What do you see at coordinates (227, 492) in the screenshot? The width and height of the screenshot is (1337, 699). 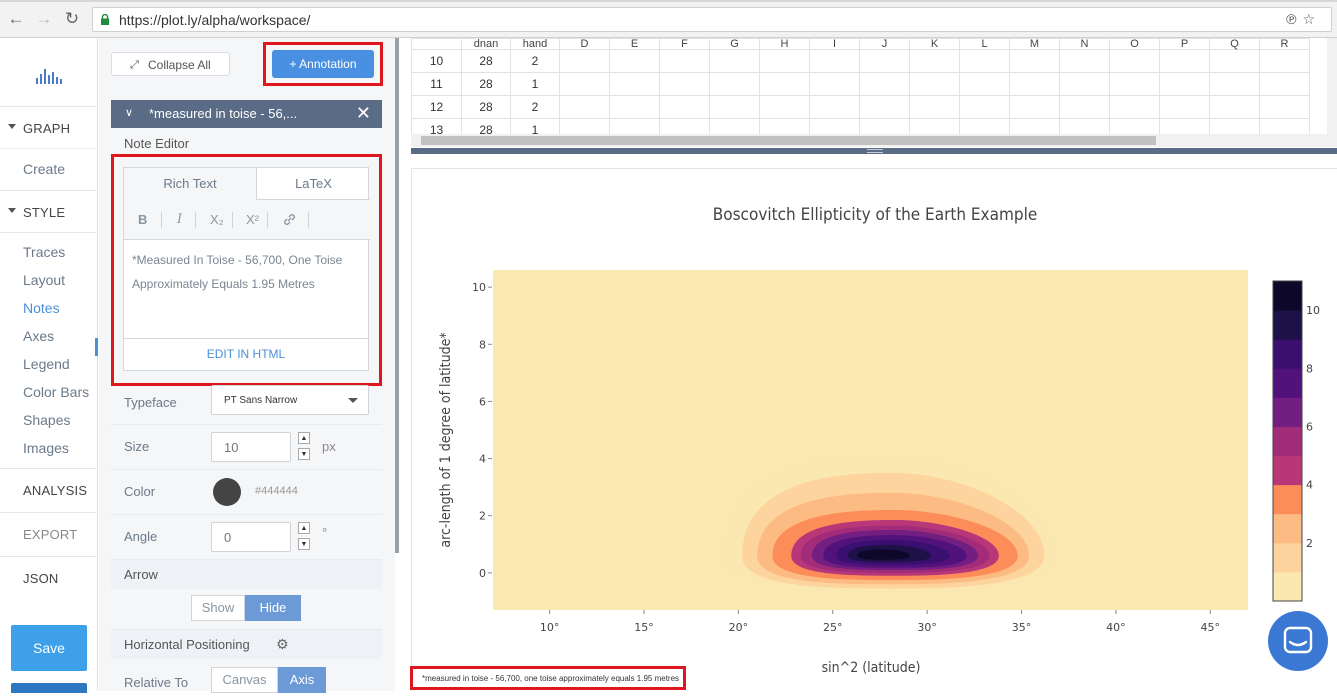 I see `color-swatch` at bounding box center [227, 492].